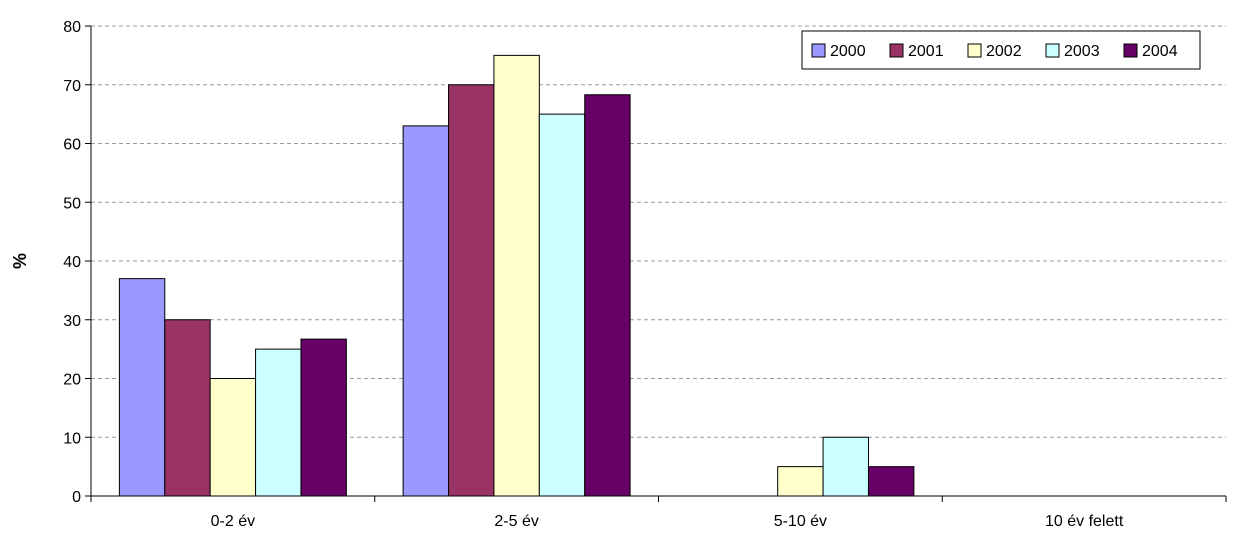 The width and height of the screenshot is (1248, 537). Describe the element at coordinates (72, 321) in the screenshot. I see `y-tick-label: 30` at that location.